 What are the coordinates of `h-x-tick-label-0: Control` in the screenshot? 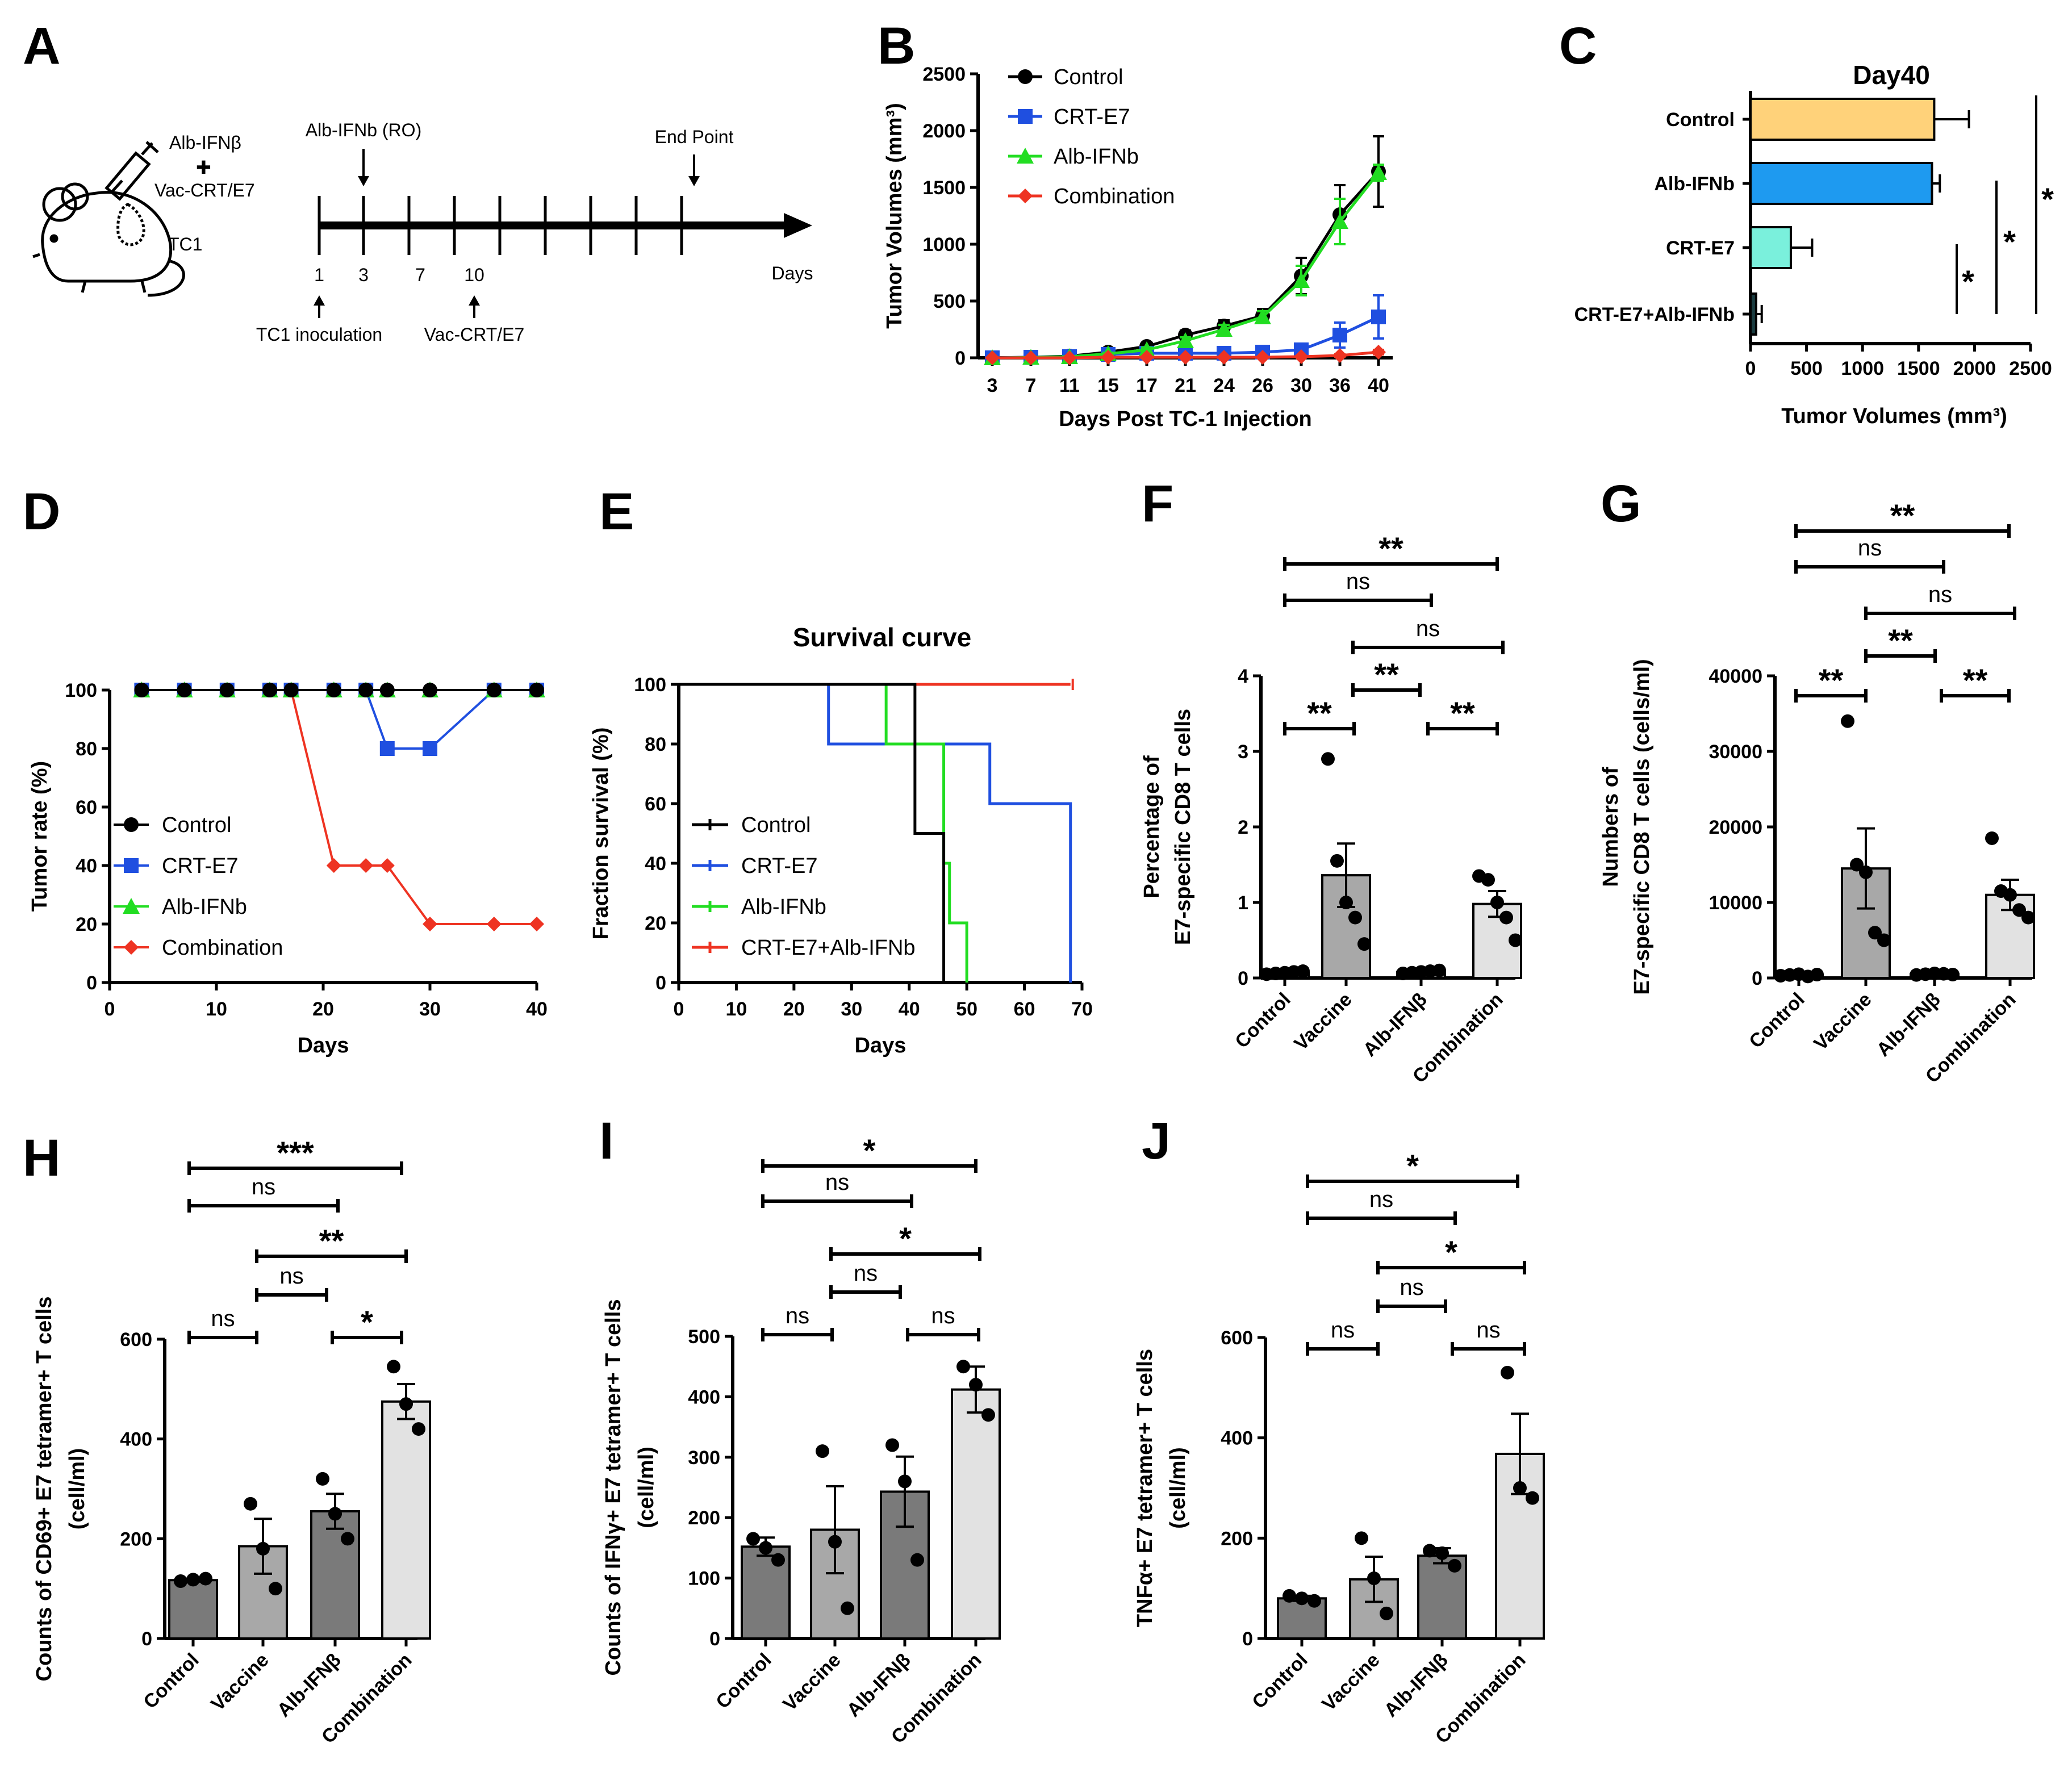 It's located at (171, 1681).